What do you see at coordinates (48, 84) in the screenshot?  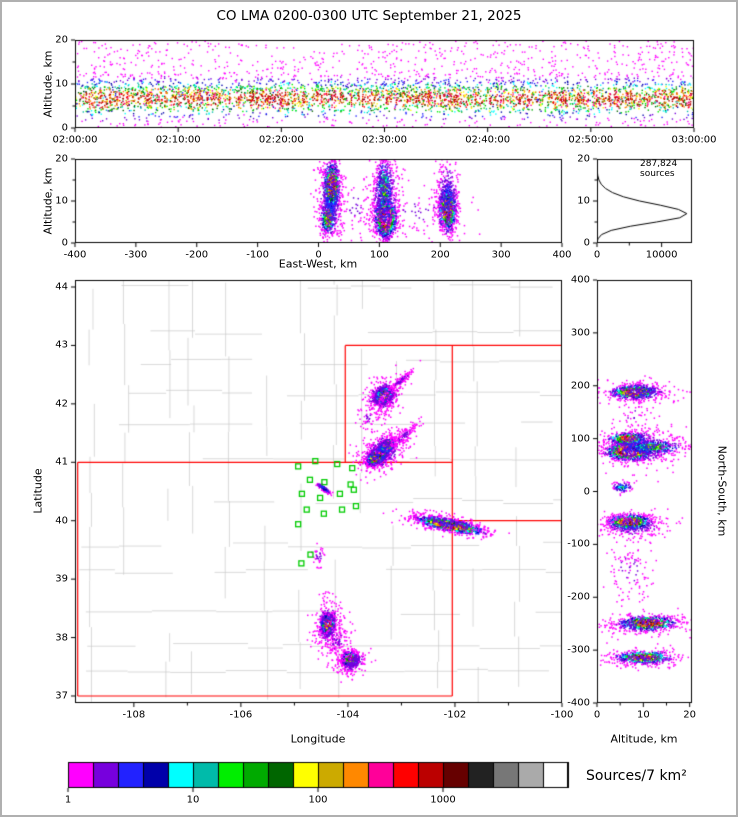 I see `time-height-ylabel: Altitude, km` at bounding box center [48, 84].